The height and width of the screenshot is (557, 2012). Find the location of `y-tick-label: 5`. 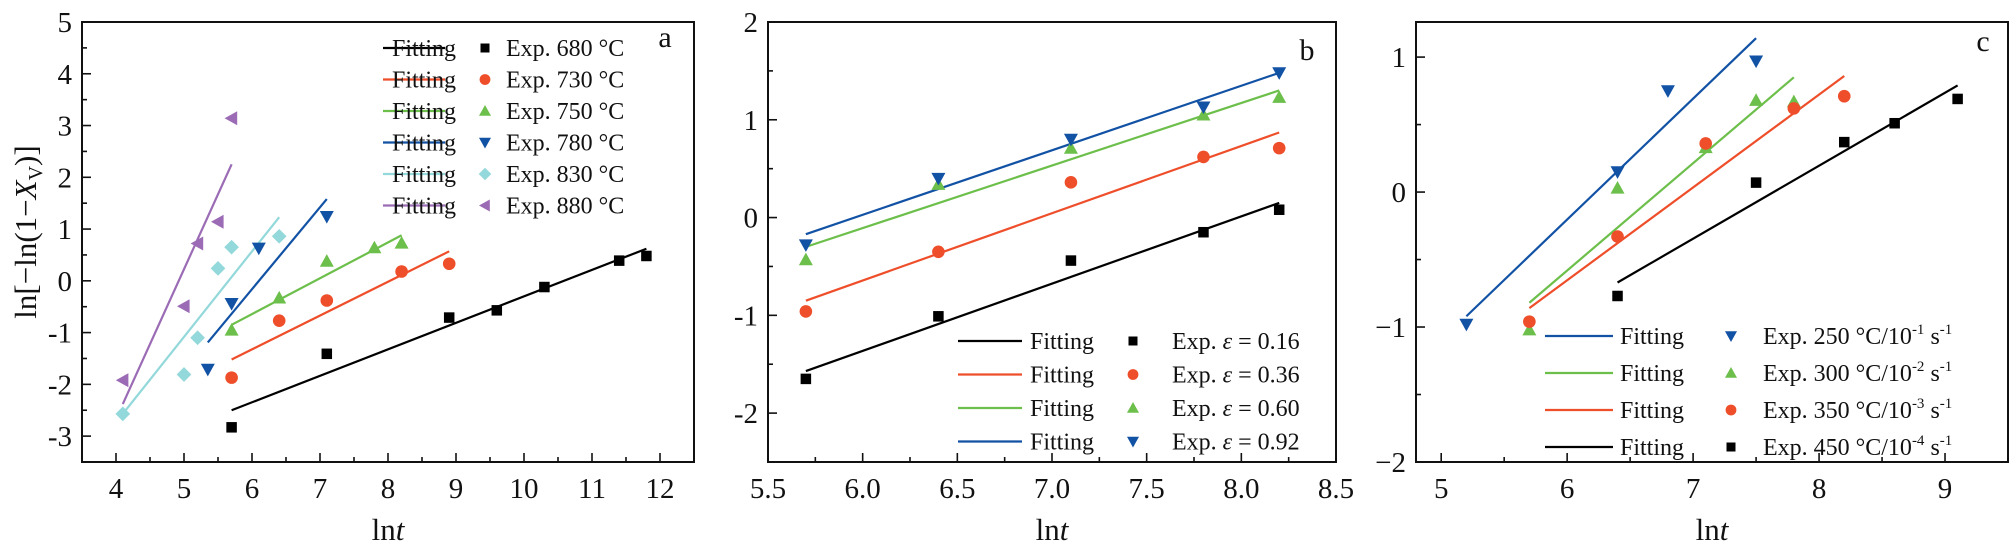

y-tick-label: 5 is located at coordinates (65, 23).